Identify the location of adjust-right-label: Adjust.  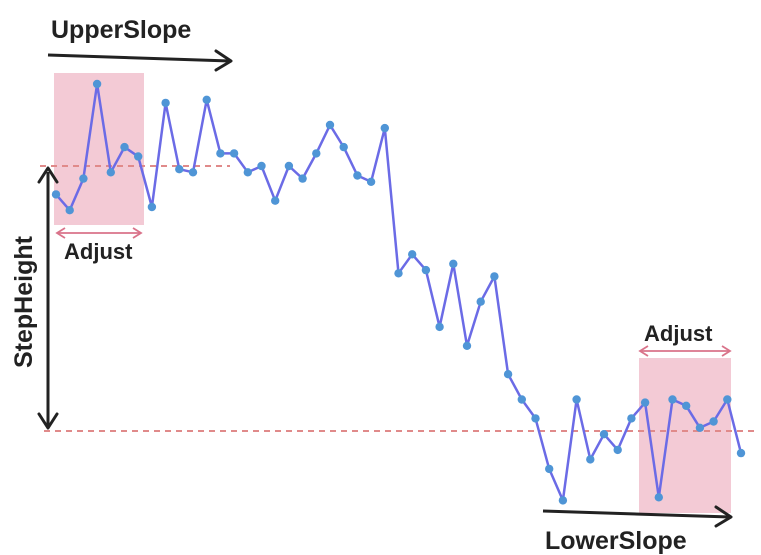
(678, 333).